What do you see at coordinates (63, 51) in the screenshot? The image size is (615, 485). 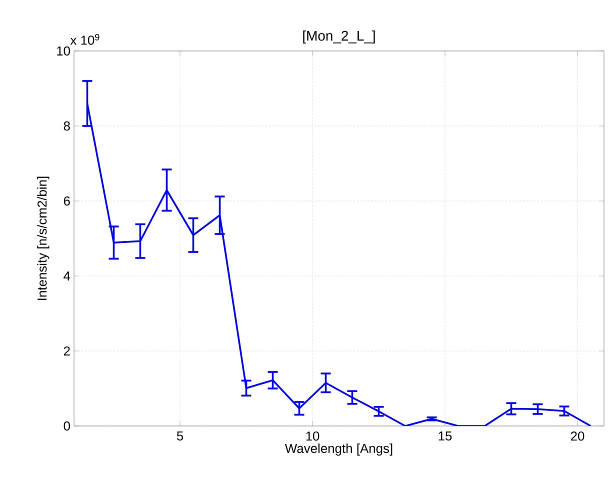 I see `y-tick-label: 10` at bounding box center [63, 51].